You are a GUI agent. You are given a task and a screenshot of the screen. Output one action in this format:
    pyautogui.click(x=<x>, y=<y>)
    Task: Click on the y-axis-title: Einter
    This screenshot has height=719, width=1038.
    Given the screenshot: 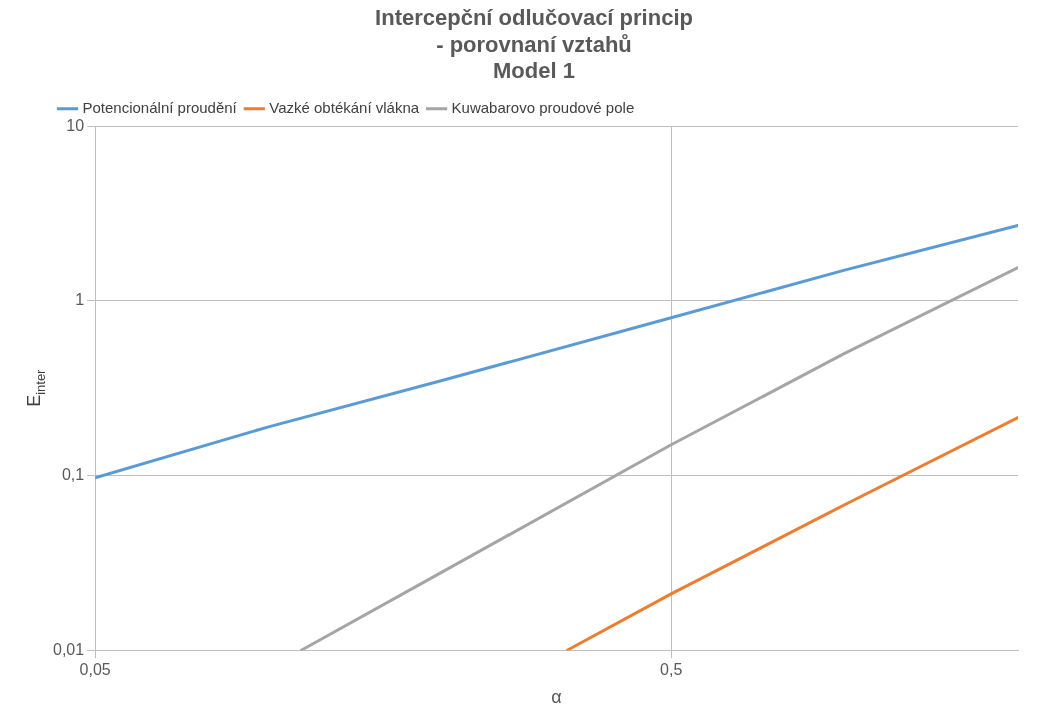 What is the action you would take?
    pyautogui.click(x=36, y=387)
    